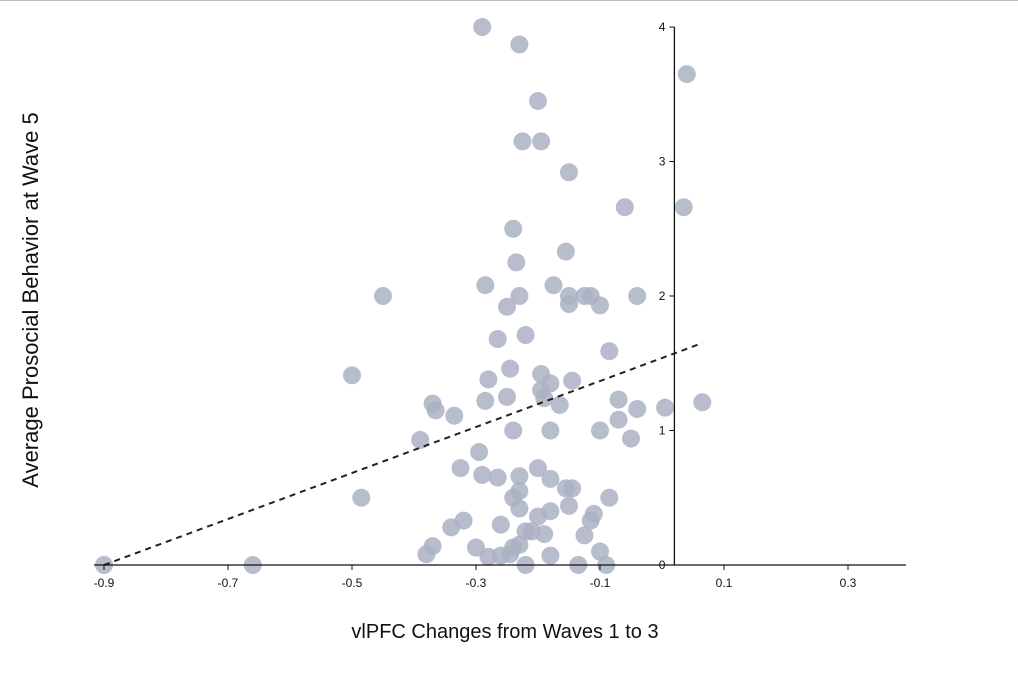 This screenshot has width=1018, height=678. Describe the element at coordinates (724, 583) in the screenshot. I see `x-tick-label: 0.1` at that location.